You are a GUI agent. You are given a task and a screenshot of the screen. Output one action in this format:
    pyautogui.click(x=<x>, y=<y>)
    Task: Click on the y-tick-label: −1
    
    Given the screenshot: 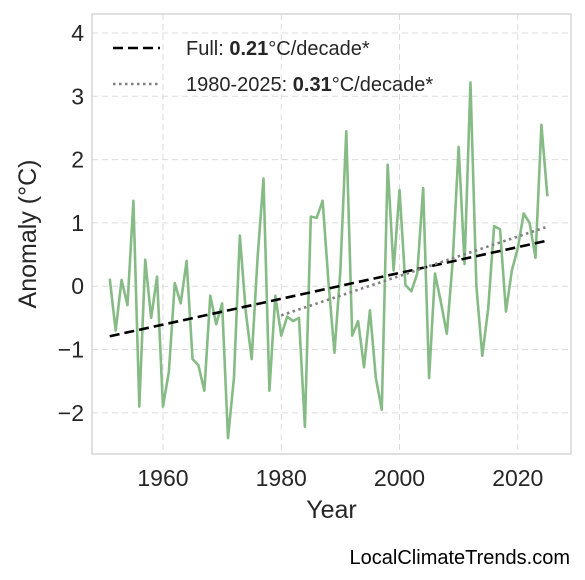 What is the action you would take?
    pyautogui.click(x=71, y=350)
    